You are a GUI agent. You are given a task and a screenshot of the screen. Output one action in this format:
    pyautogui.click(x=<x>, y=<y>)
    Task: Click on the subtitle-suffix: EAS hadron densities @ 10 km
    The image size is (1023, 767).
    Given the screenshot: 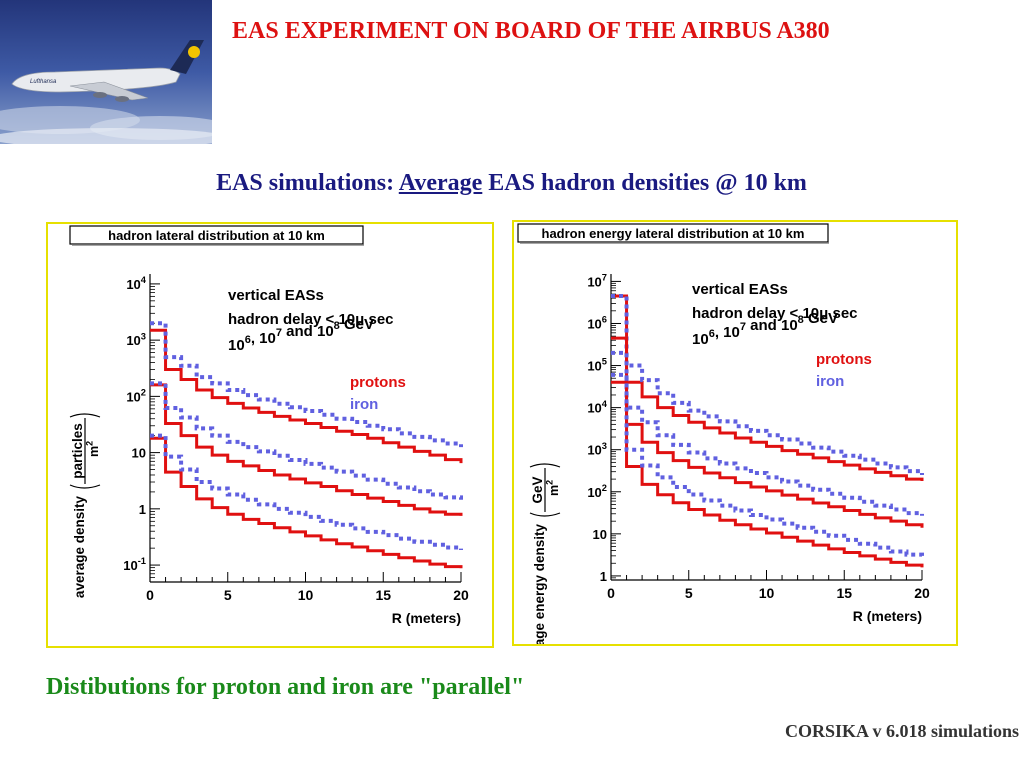 What is the action you would take?
    pyautogui.click(x=644, y=183)
    